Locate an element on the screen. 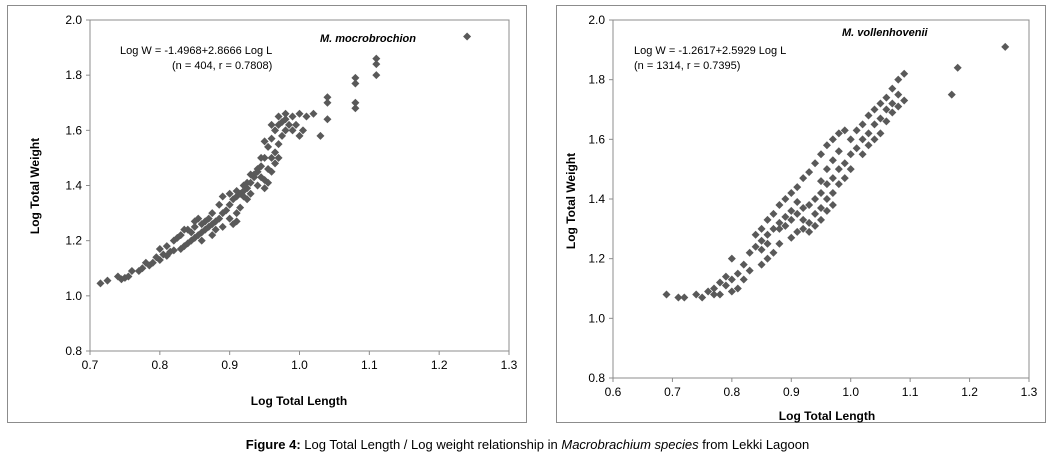  x-tick-label: 1.0 is located at coordinates (299, 365).